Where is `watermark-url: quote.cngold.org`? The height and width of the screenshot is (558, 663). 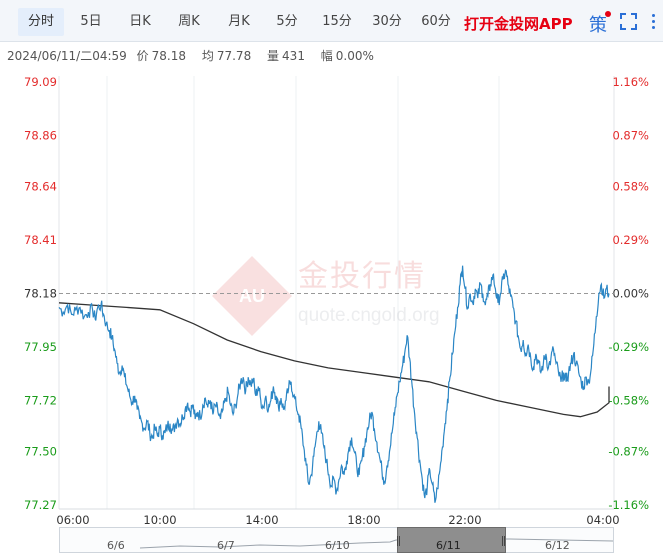 watermark-url: quote.cngold.org is located at coordinates (369, 315).